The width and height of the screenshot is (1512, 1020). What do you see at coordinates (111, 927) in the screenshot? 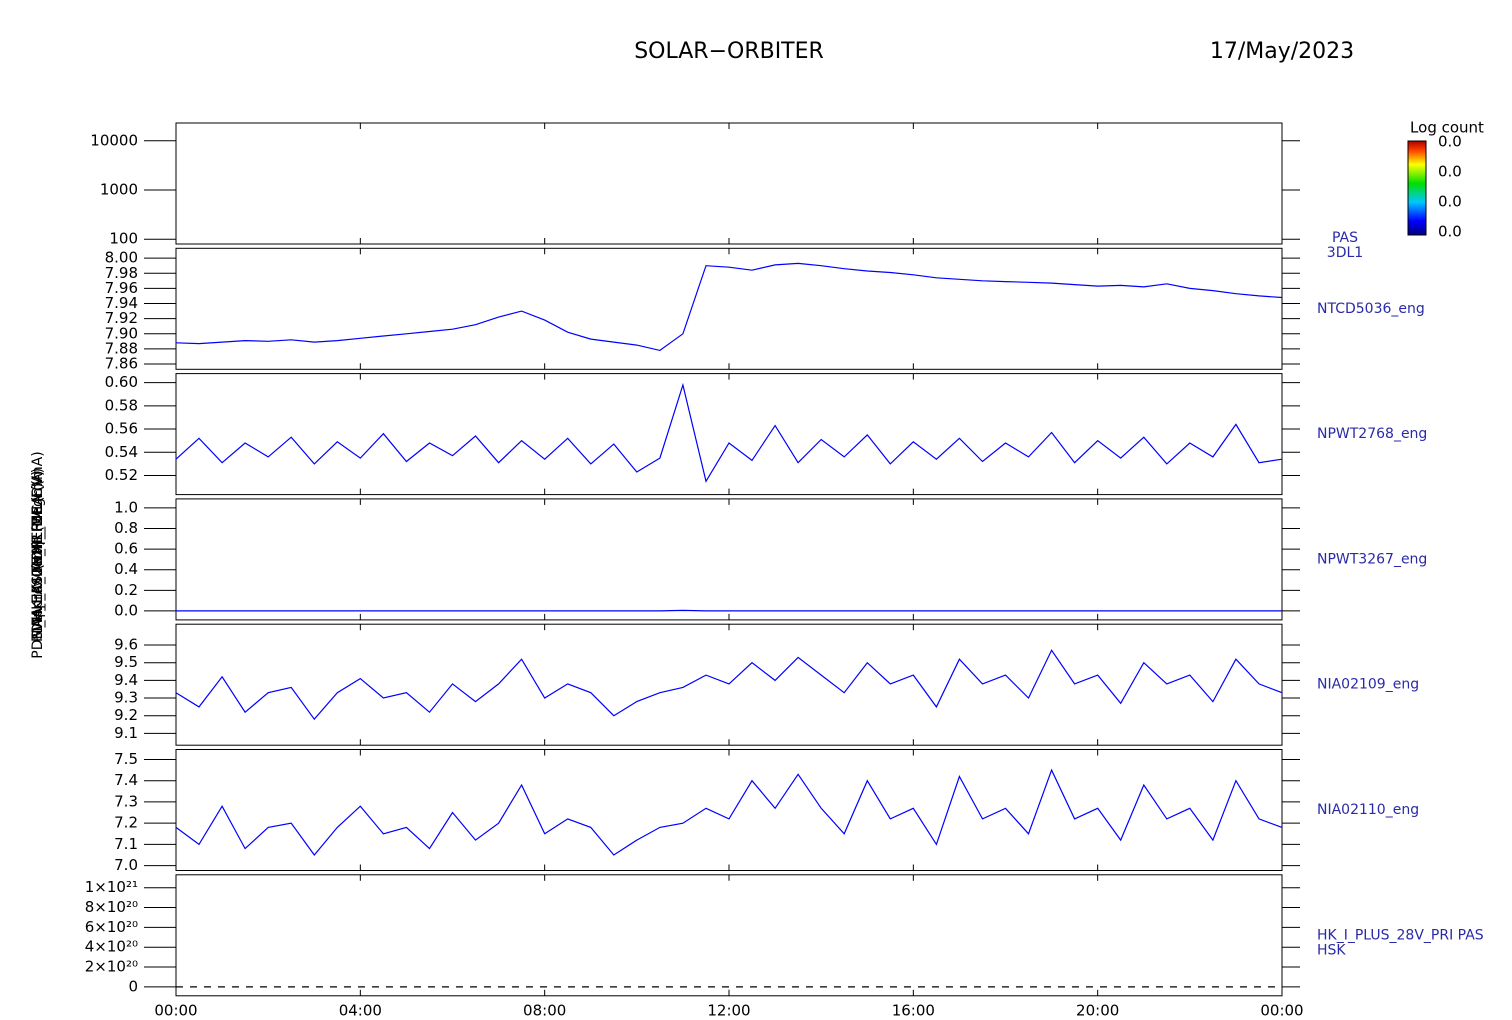
I see `y-tick-label: 6×10²⁰` at bounding box center [111, 927].